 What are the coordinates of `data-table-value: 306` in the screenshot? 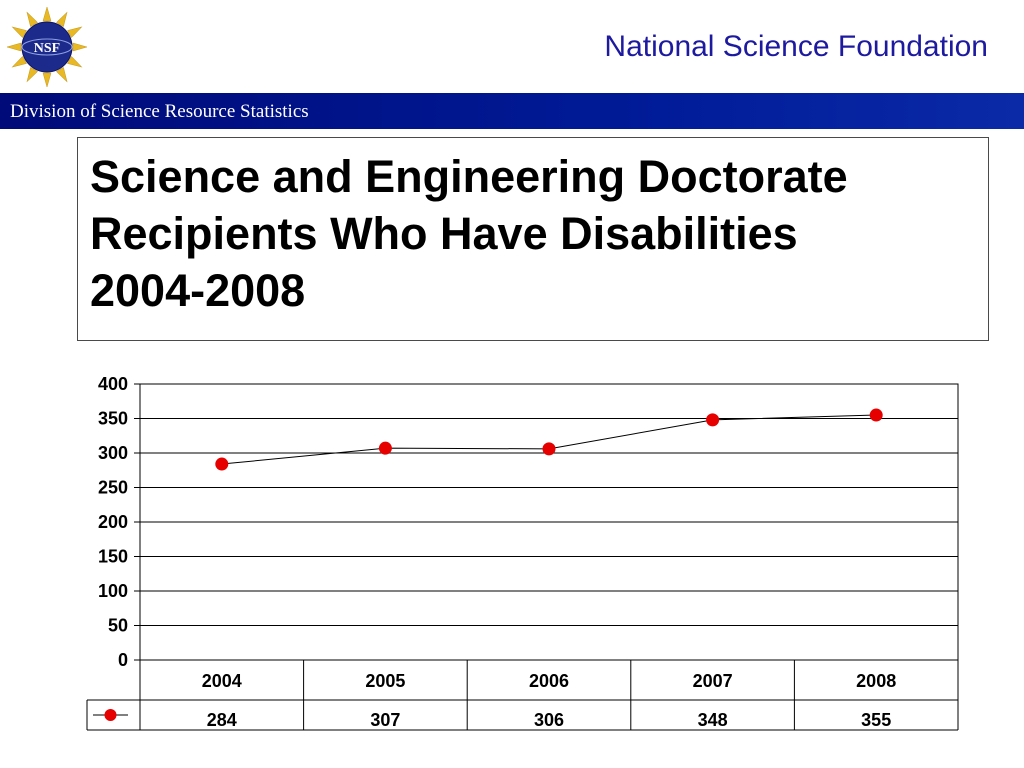 It's located at (549, 720).